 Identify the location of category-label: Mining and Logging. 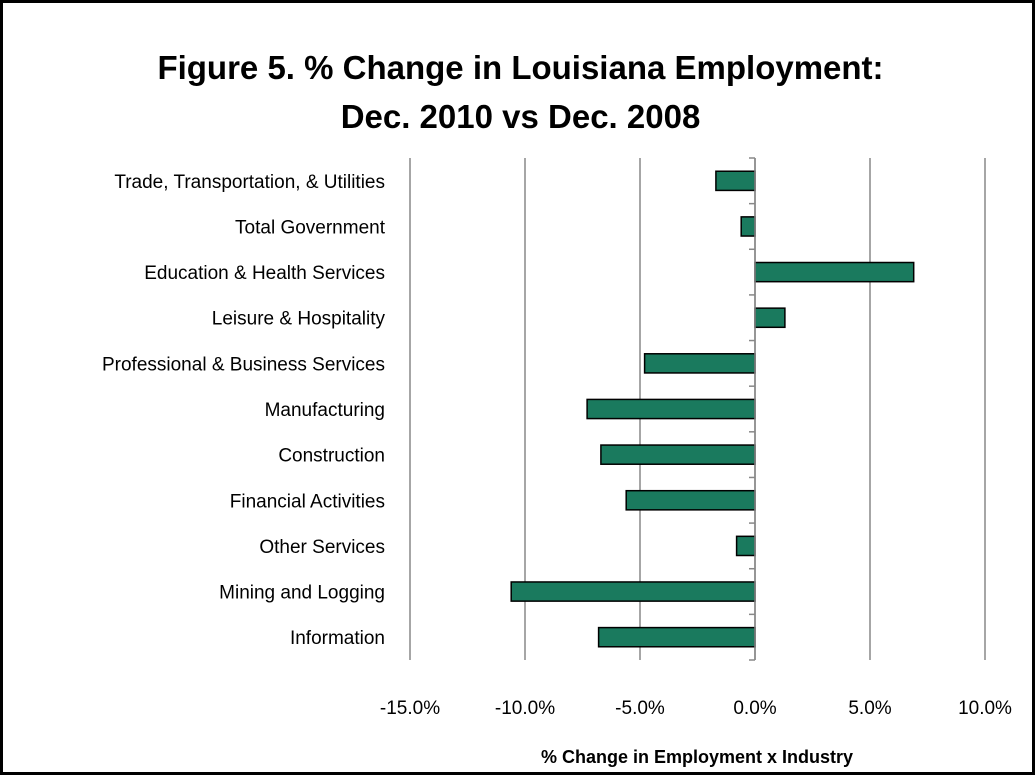
(302, 593).